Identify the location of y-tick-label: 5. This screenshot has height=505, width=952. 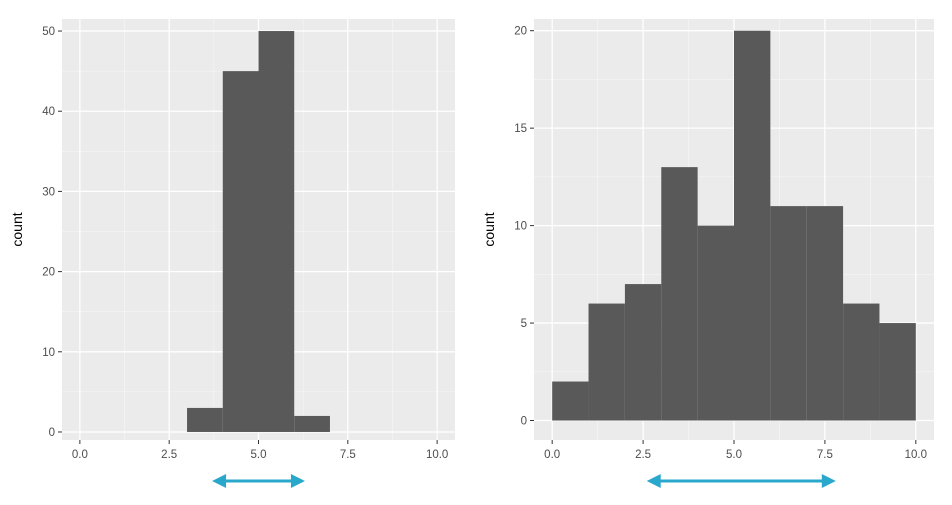
(524, 324).